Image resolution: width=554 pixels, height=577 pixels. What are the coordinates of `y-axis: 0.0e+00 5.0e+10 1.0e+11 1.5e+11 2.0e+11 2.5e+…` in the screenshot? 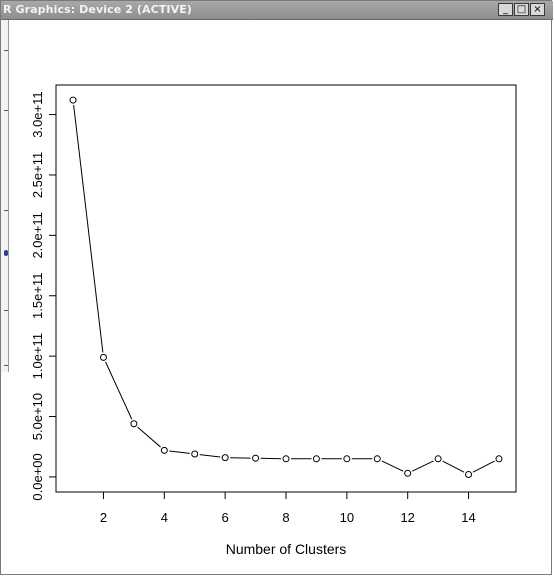 It's located at (43, 296).